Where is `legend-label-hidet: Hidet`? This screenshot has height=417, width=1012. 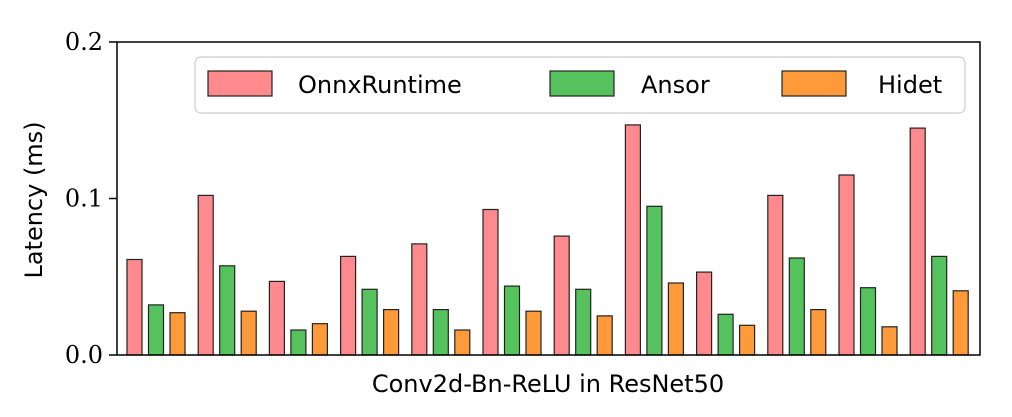 legend-label-hidet: Hidet is located at coordinates (910, 85).